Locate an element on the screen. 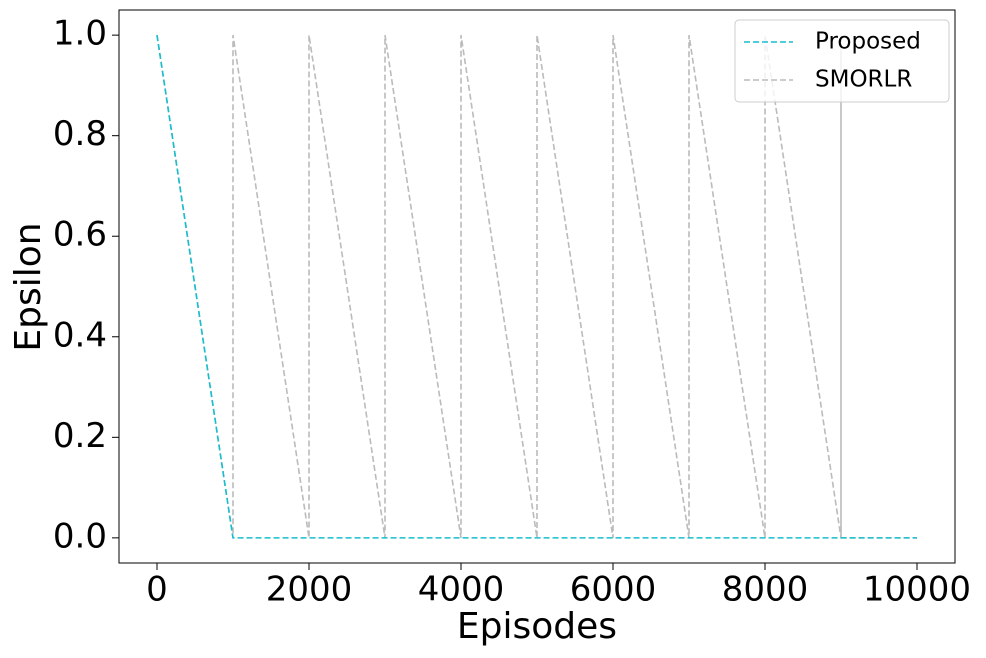 This screenshot has width=986, height=658. x-tick-label: 2000 is located at coordinates (309, 590).